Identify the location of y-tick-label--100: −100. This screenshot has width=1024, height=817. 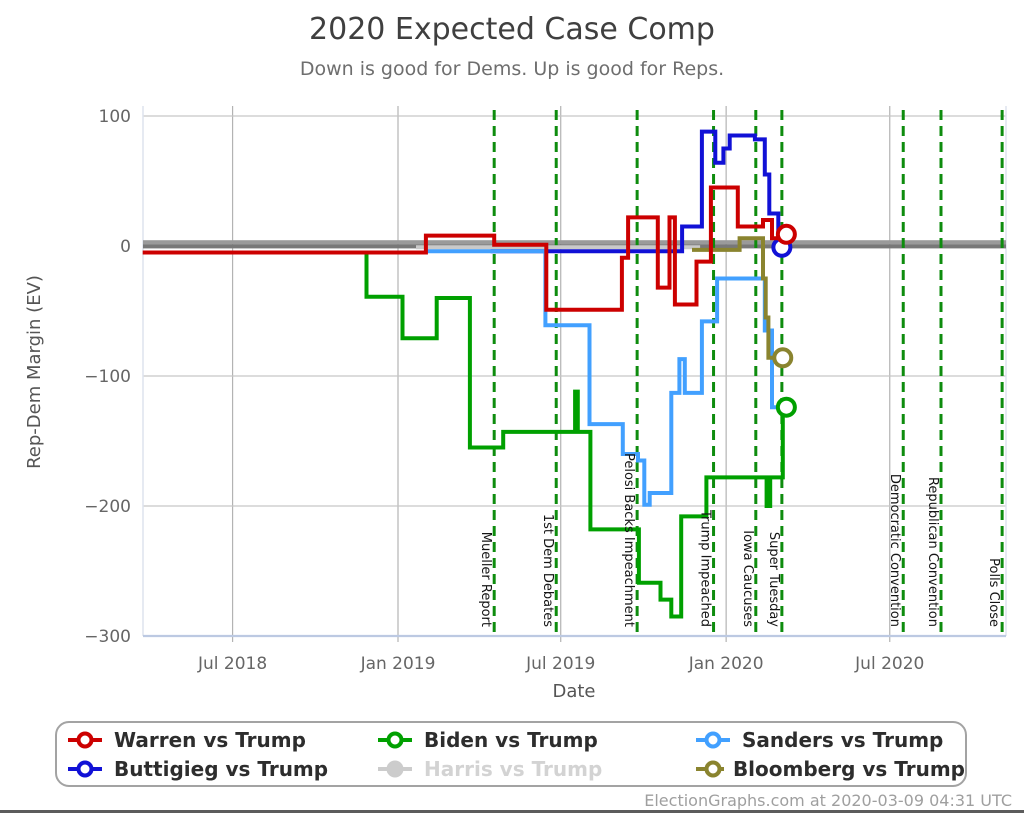
(107, 377).